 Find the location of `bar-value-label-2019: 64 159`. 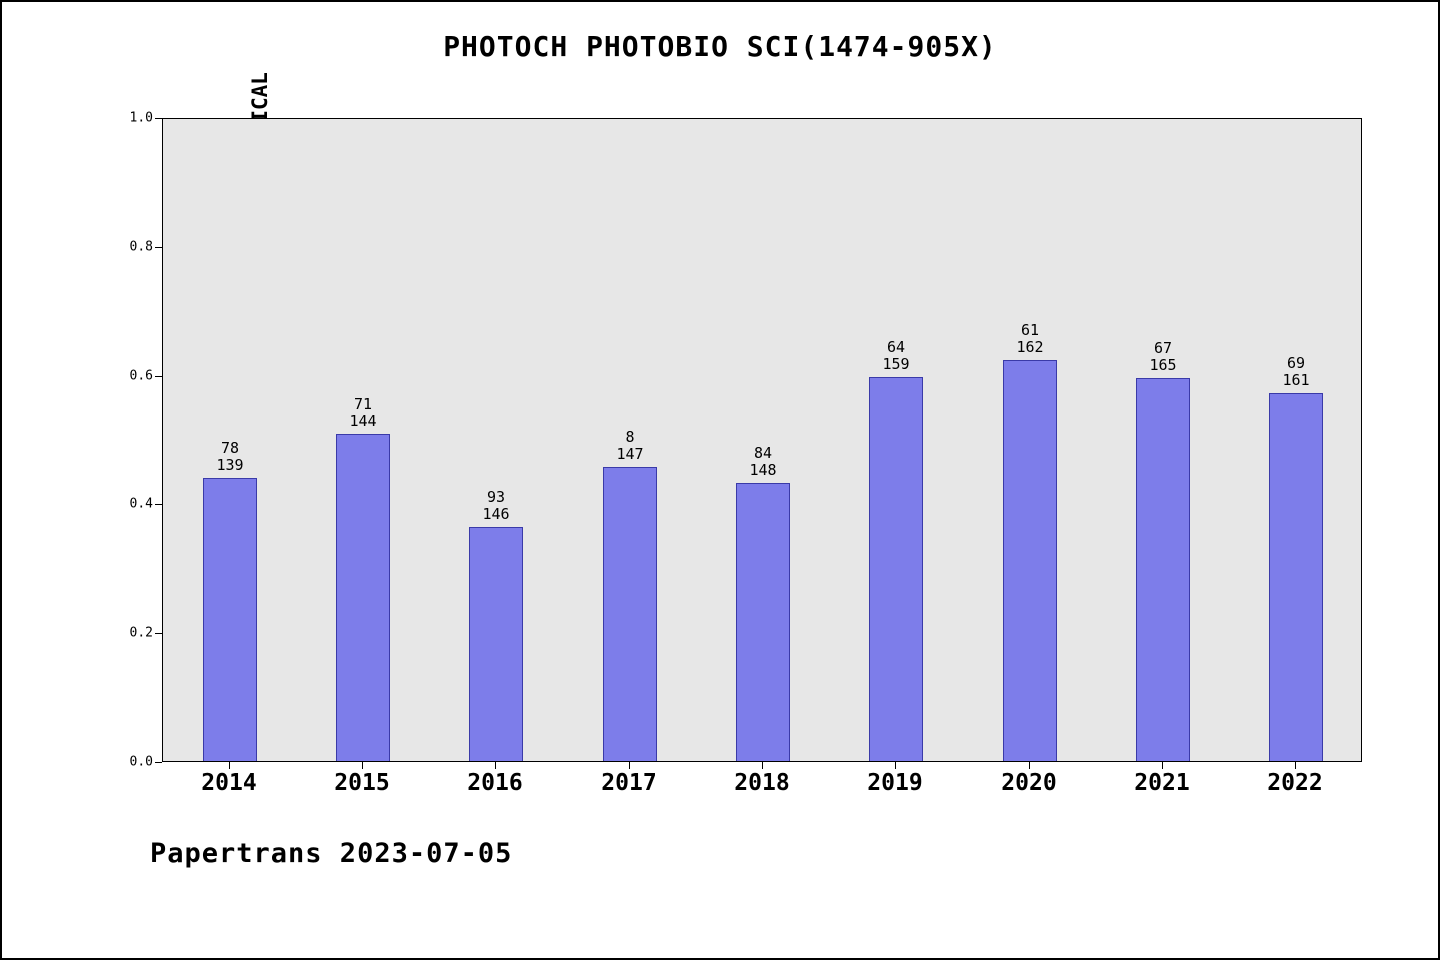

bar-value-label-2019: 64 159 is located at coordinates (896, 355).